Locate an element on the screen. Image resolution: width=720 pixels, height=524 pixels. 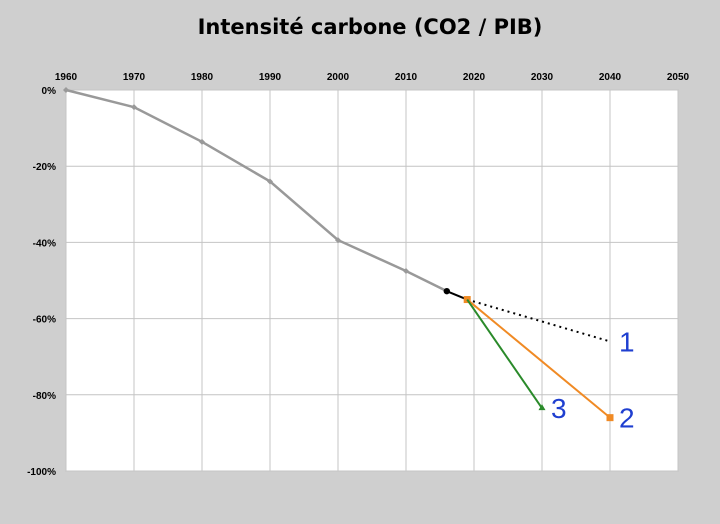
scenario-1-line is located at coordinates (538, 320).